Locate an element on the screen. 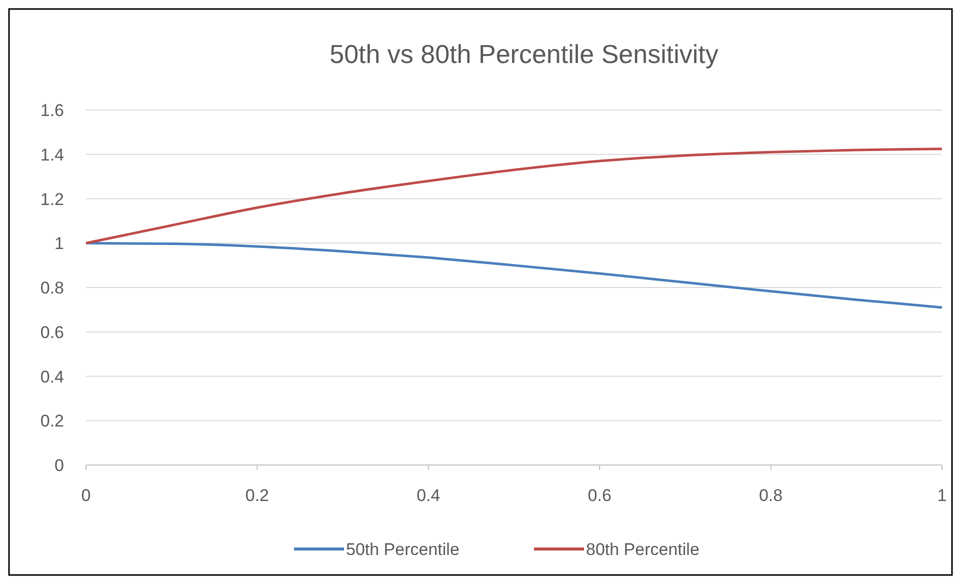  y-tick-label: 1.2 is located at coordinates (52, 199).